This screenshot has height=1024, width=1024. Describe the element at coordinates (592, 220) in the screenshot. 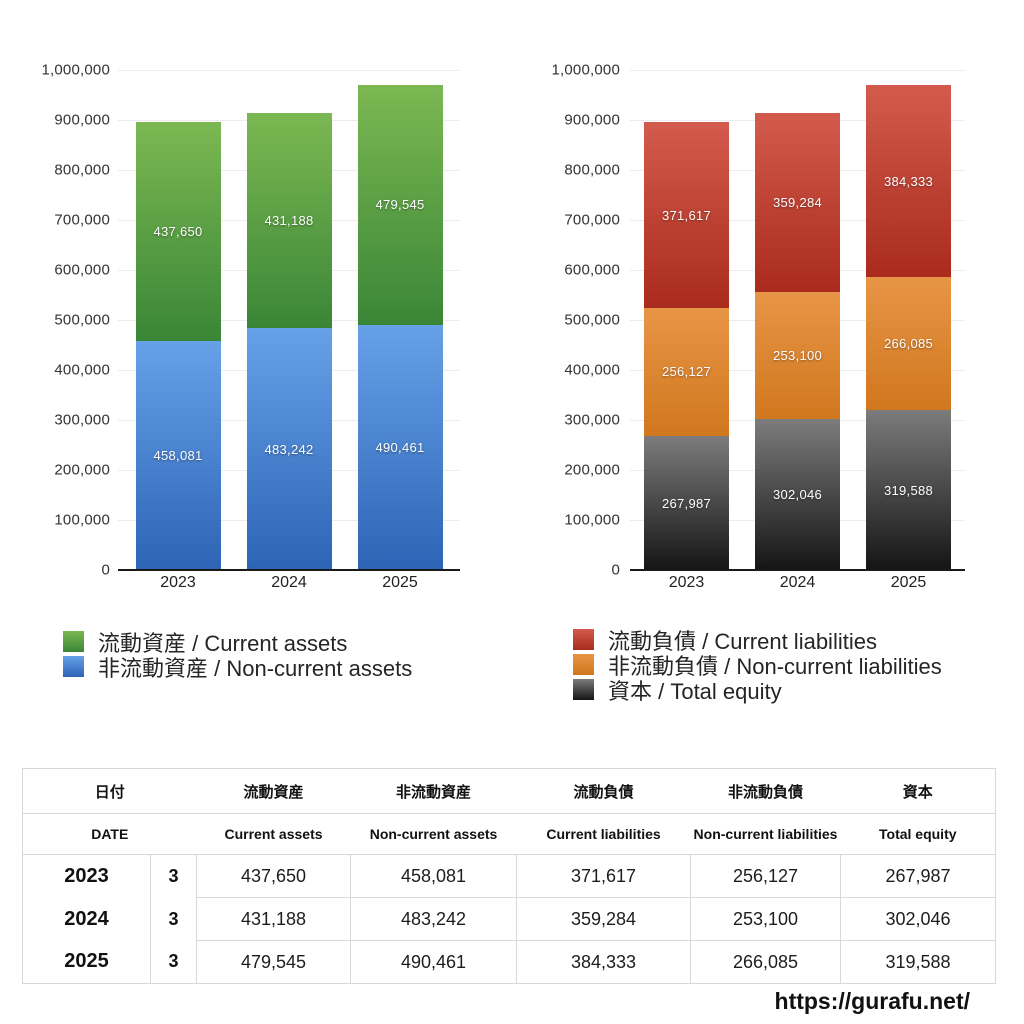

I see `y-tick-label: 700,000` at that location.